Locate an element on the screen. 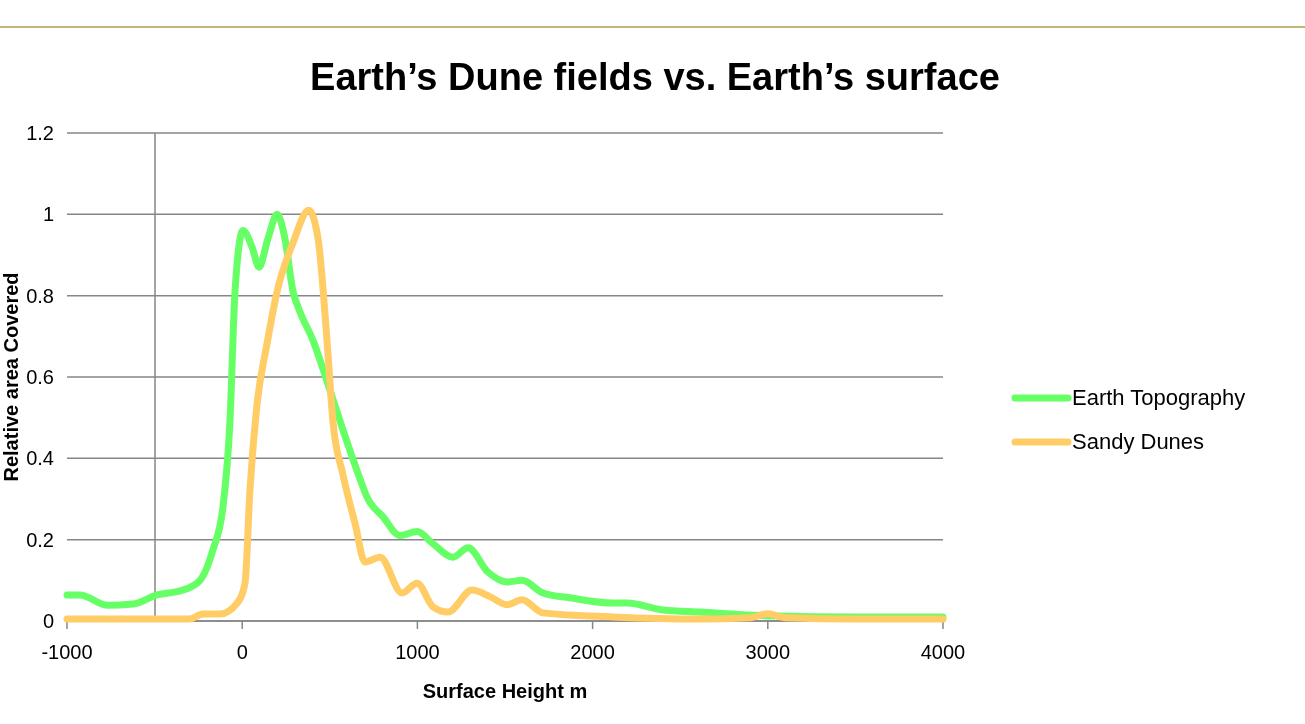 The width and height of the screenshot is (1305, 724). legend-label: Sandy Dunes is located at coordinates (1138, 441).